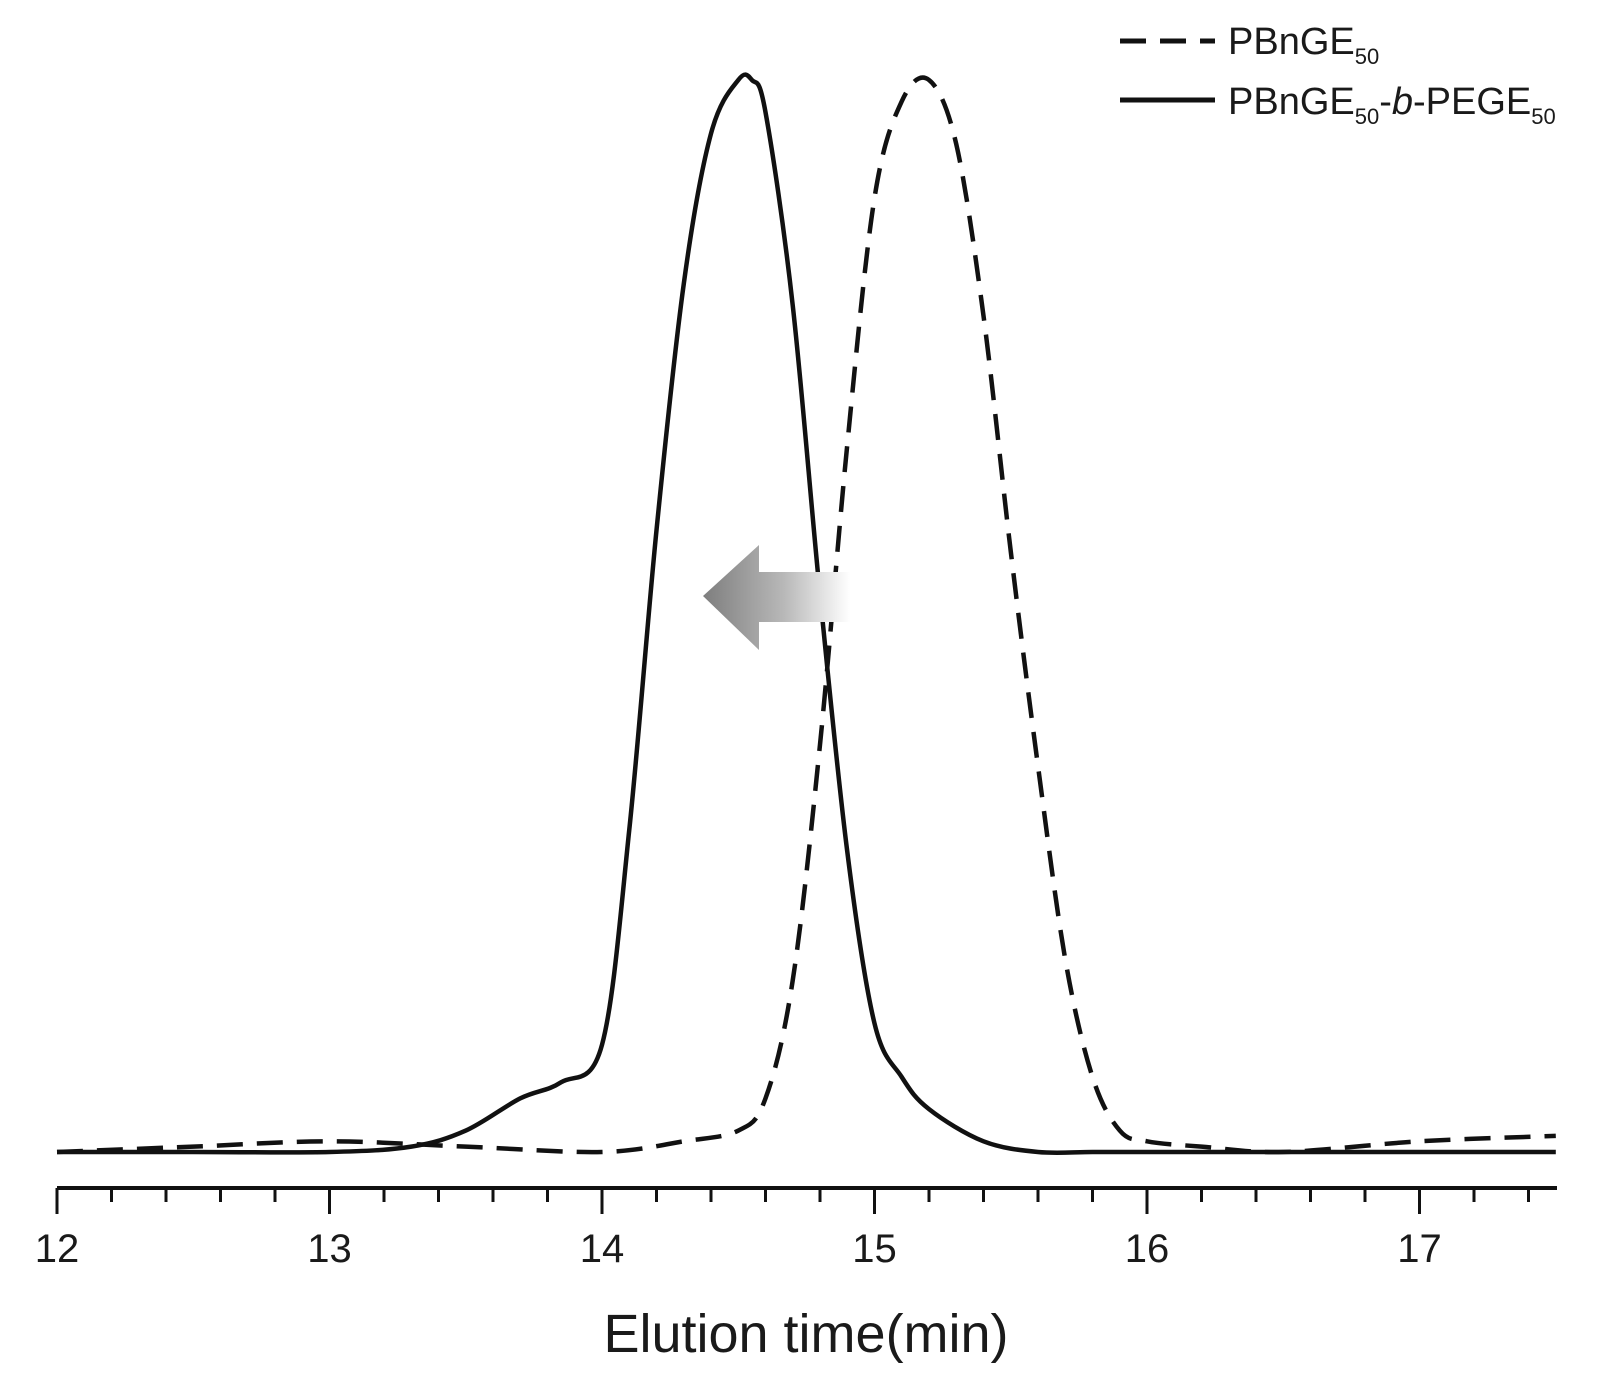 The height and width of the screenshot is (1380, 1608). What do you see at coordinates (57, 1249) in the screenshot?
I see `x-tick-label: 12` at bounding box center [57, 1249].